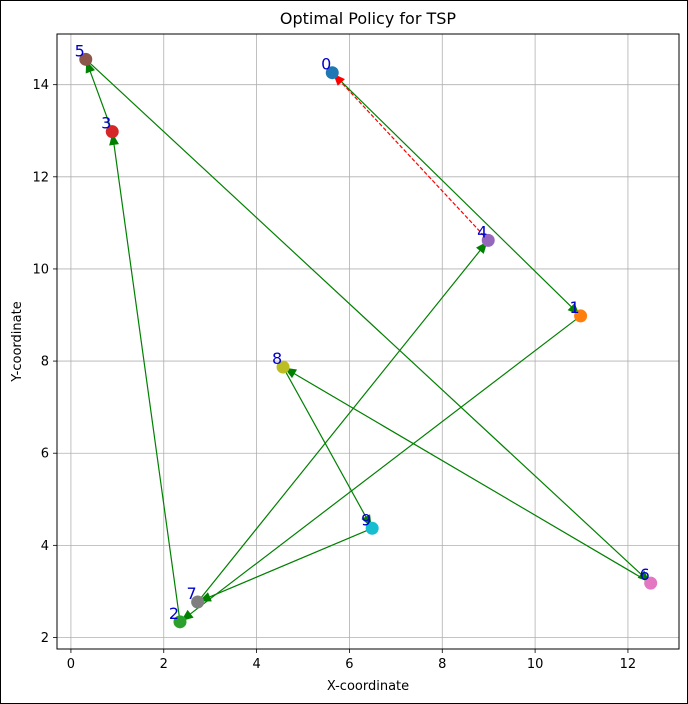 The image size is (688, 704). I want to click on x-tick-label: 10, so click(535, 664).